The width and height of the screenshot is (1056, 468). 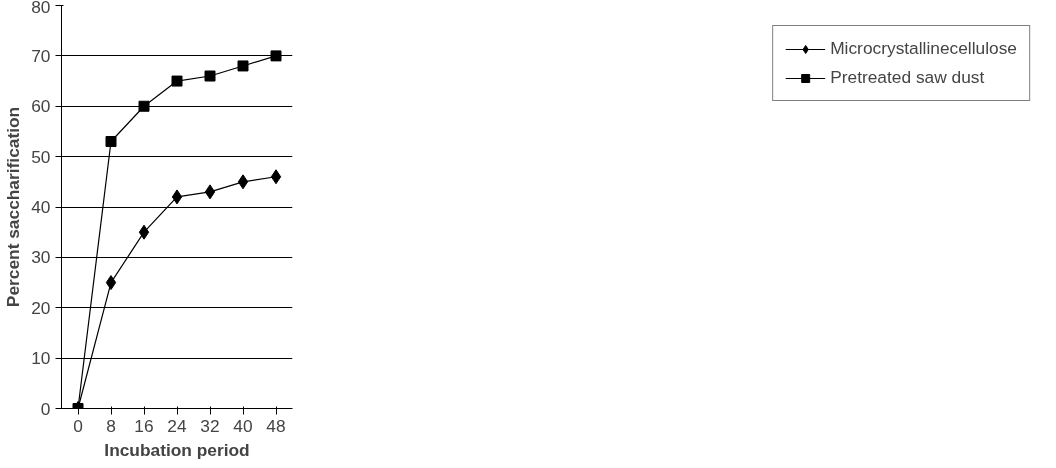 What do you see at coordinates (41, 8) in the screenshot?
I see `y-tick-label: 80` at bounding box center [41, 8].